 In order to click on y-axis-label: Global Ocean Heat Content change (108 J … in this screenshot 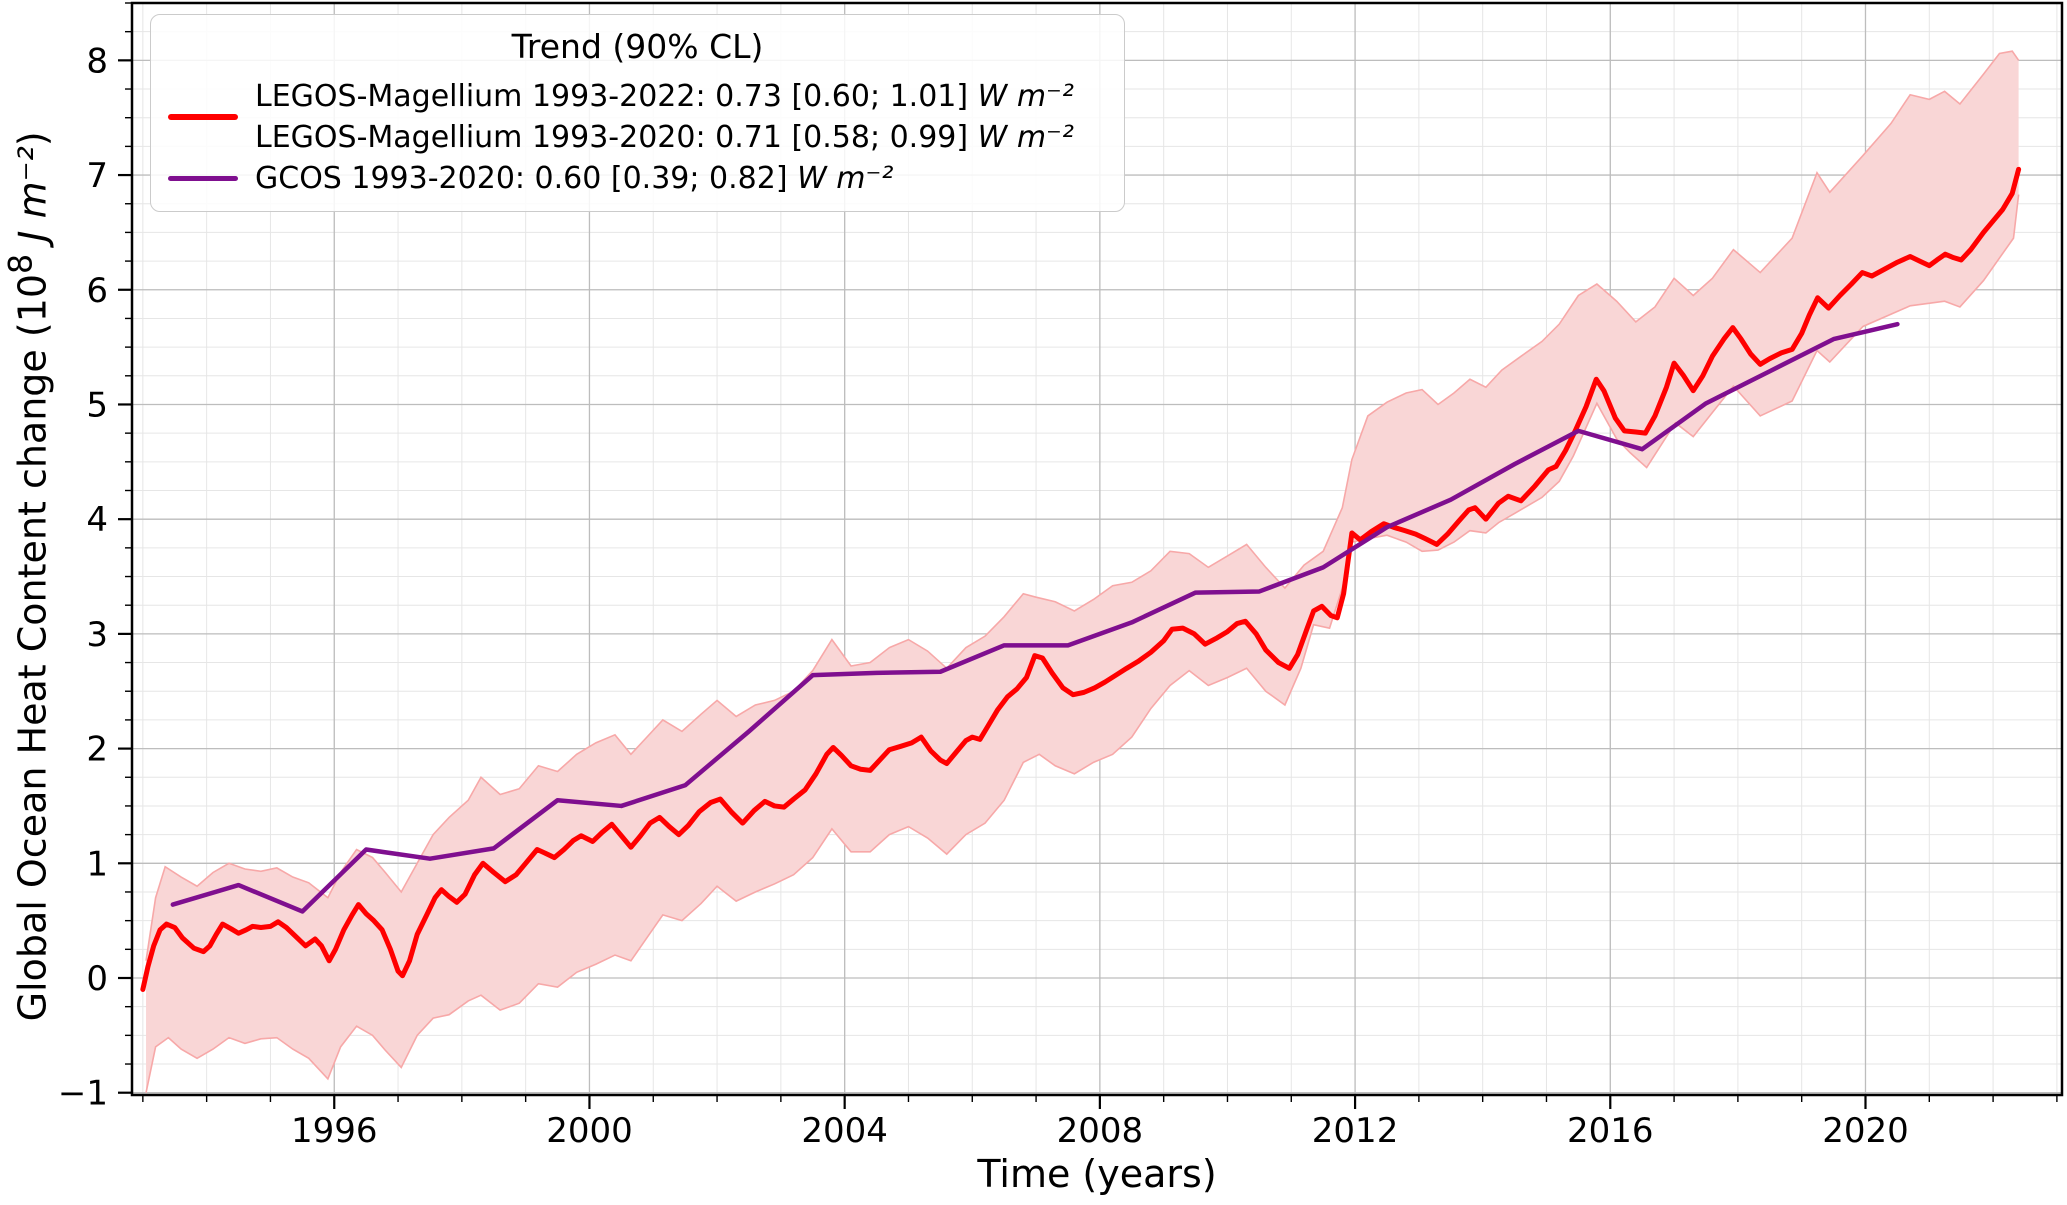, I will do `click(29, 576)`.